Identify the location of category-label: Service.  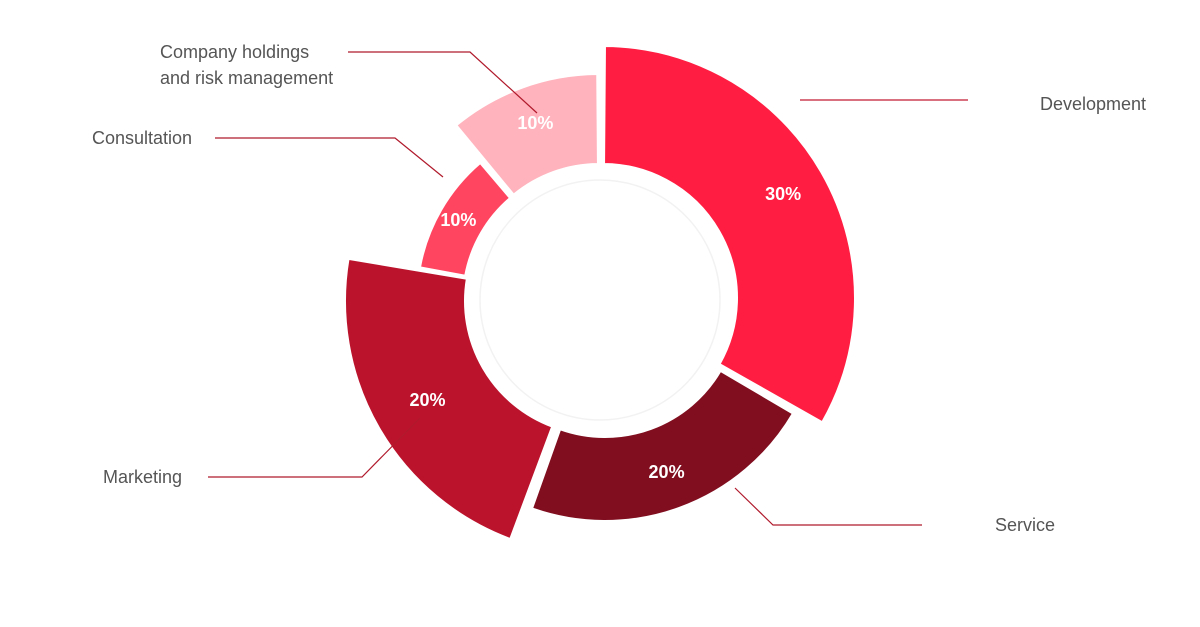
(1025, 525).